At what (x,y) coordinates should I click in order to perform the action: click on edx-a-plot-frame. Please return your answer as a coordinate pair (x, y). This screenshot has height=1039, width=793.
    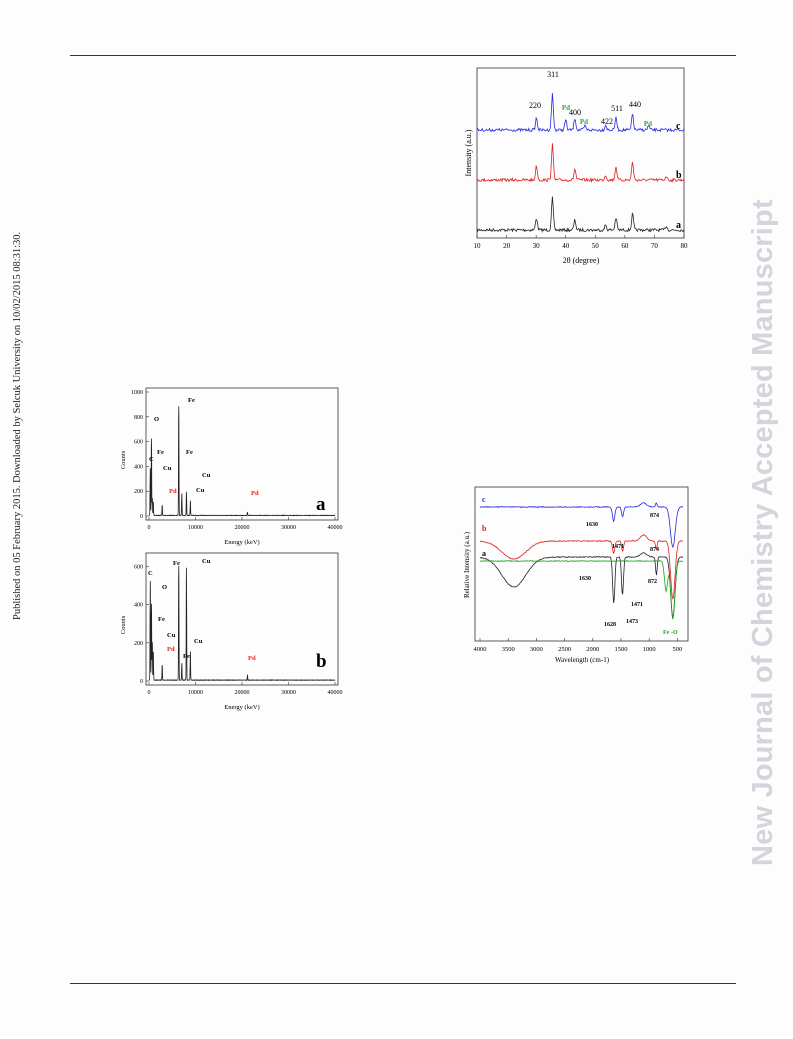
    Looking at the image, I should click on (242, 454).